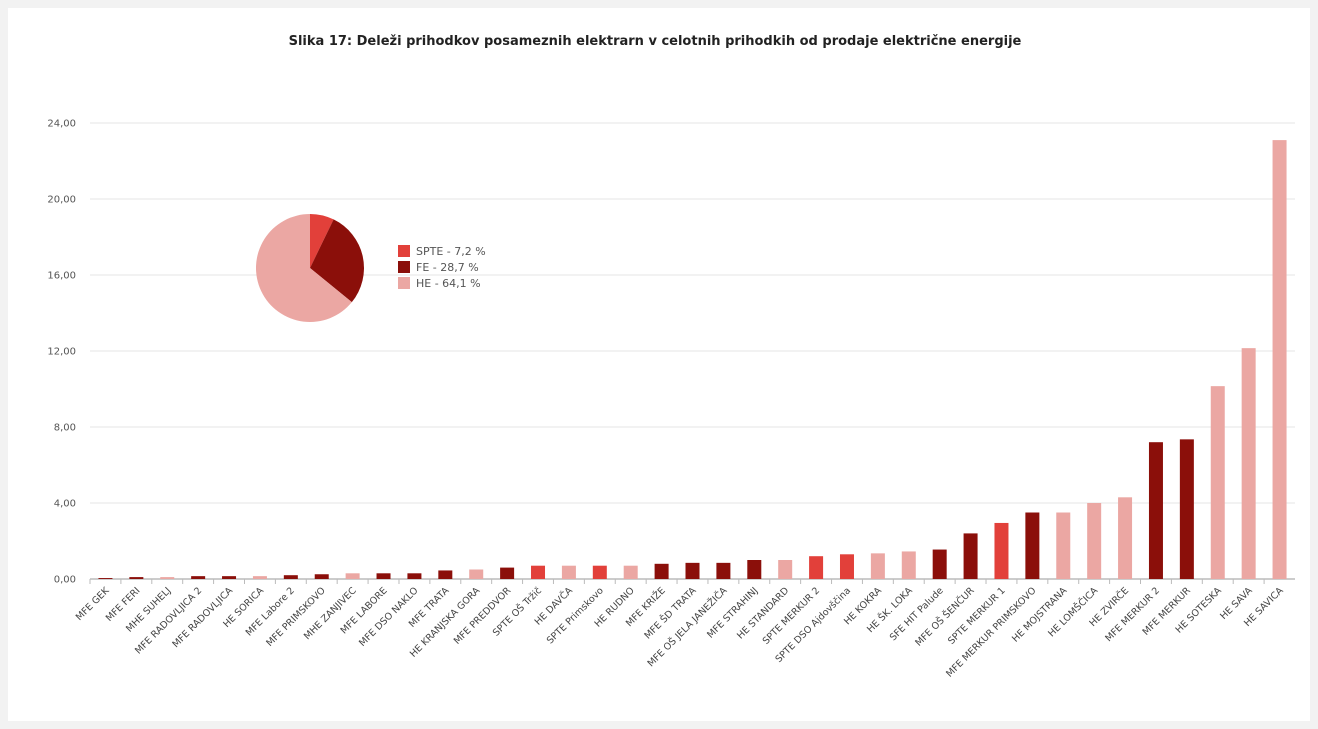 Image resolution: width=1318 pixels, height=729 pixels. I want to click on x-tick-label: MFE MERKUR 2, so click(1132, 614).